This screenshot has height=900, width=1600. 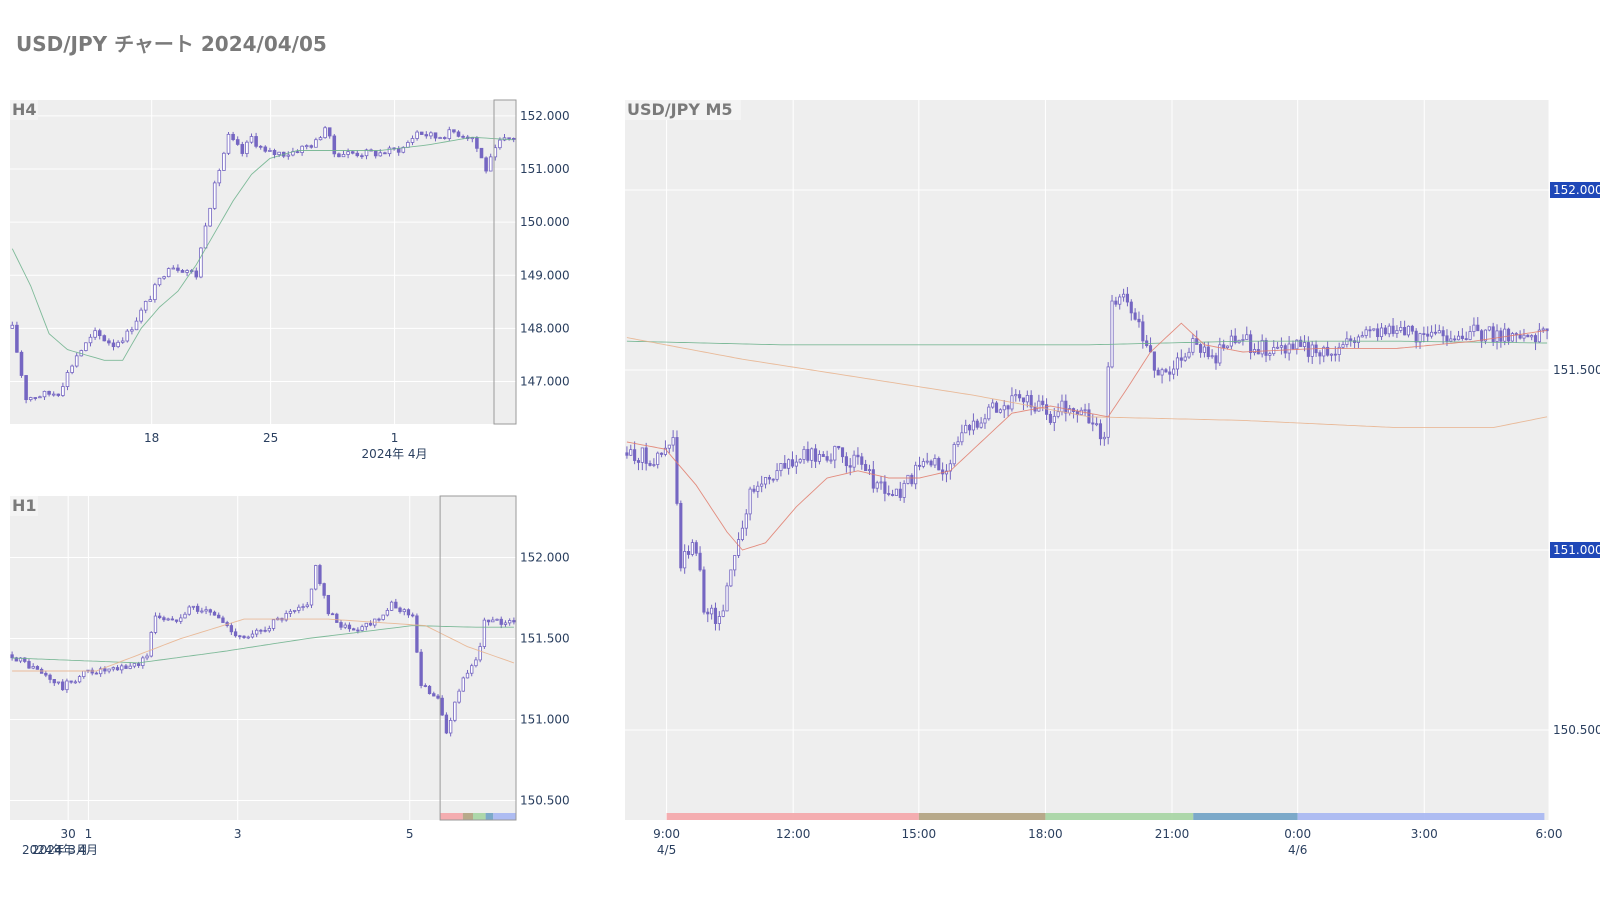 What do you see at coordinates (545, 639) in the screenshot?
I see `y-tick-label: 151.500` at bounding box center [545, 639].